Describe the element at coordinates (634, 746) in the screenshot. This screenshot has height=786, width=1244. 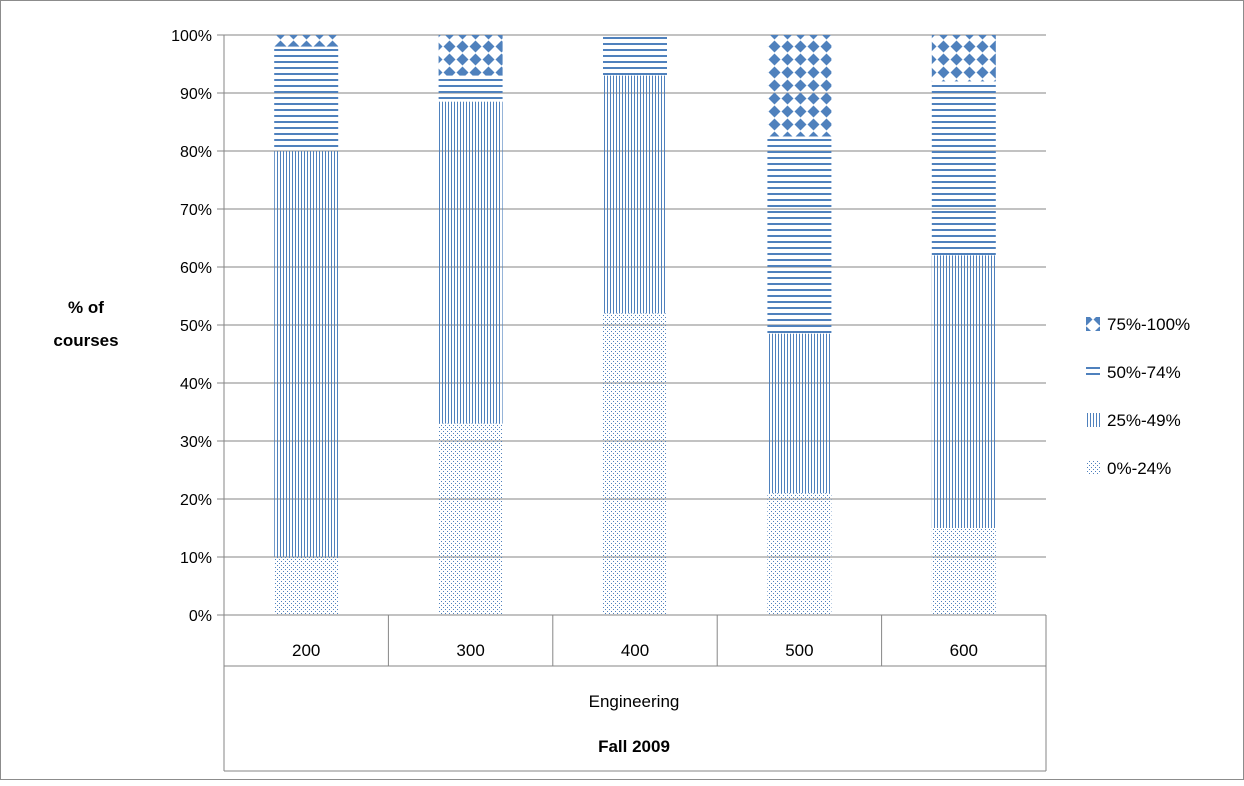
I see `x-axis-period-label: Fall 2009` at that location.